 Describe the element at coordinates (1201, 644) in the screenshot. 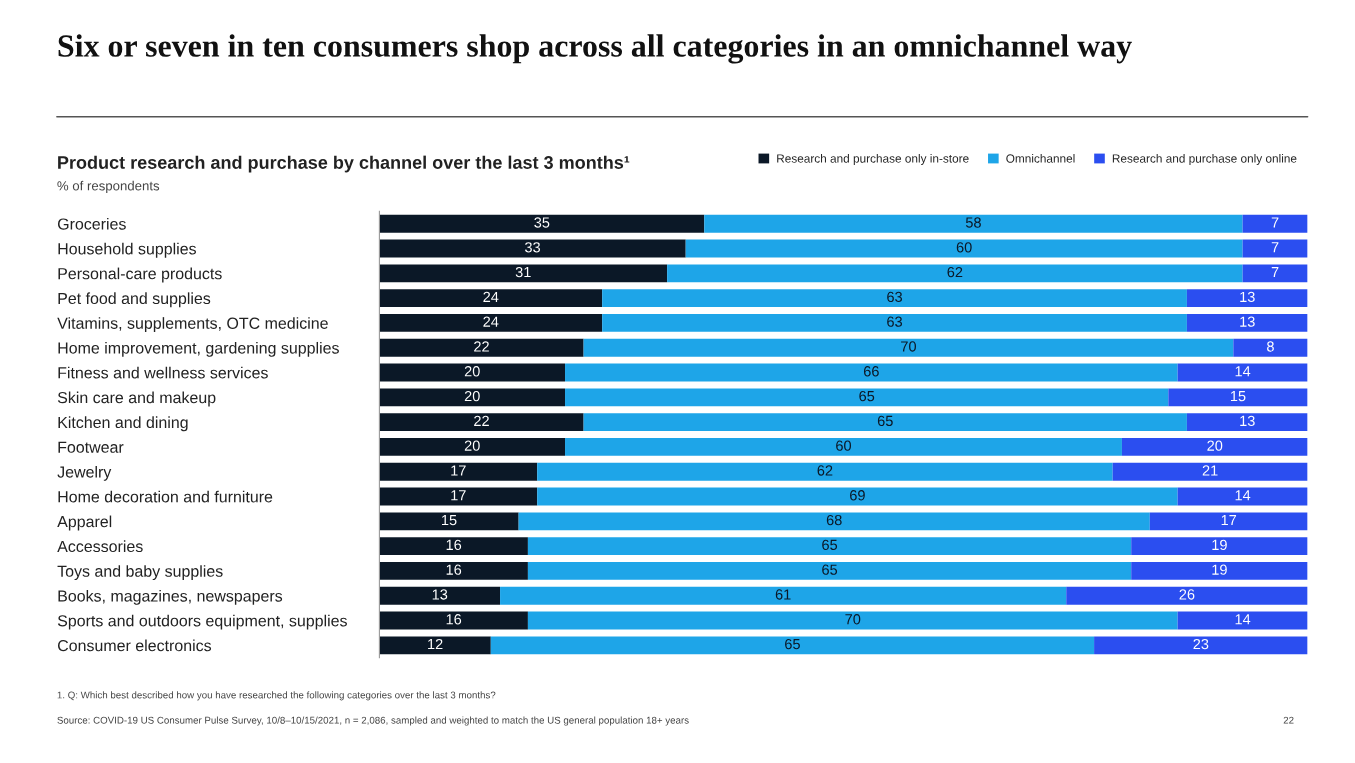

I see `data-label: 23` at that location.